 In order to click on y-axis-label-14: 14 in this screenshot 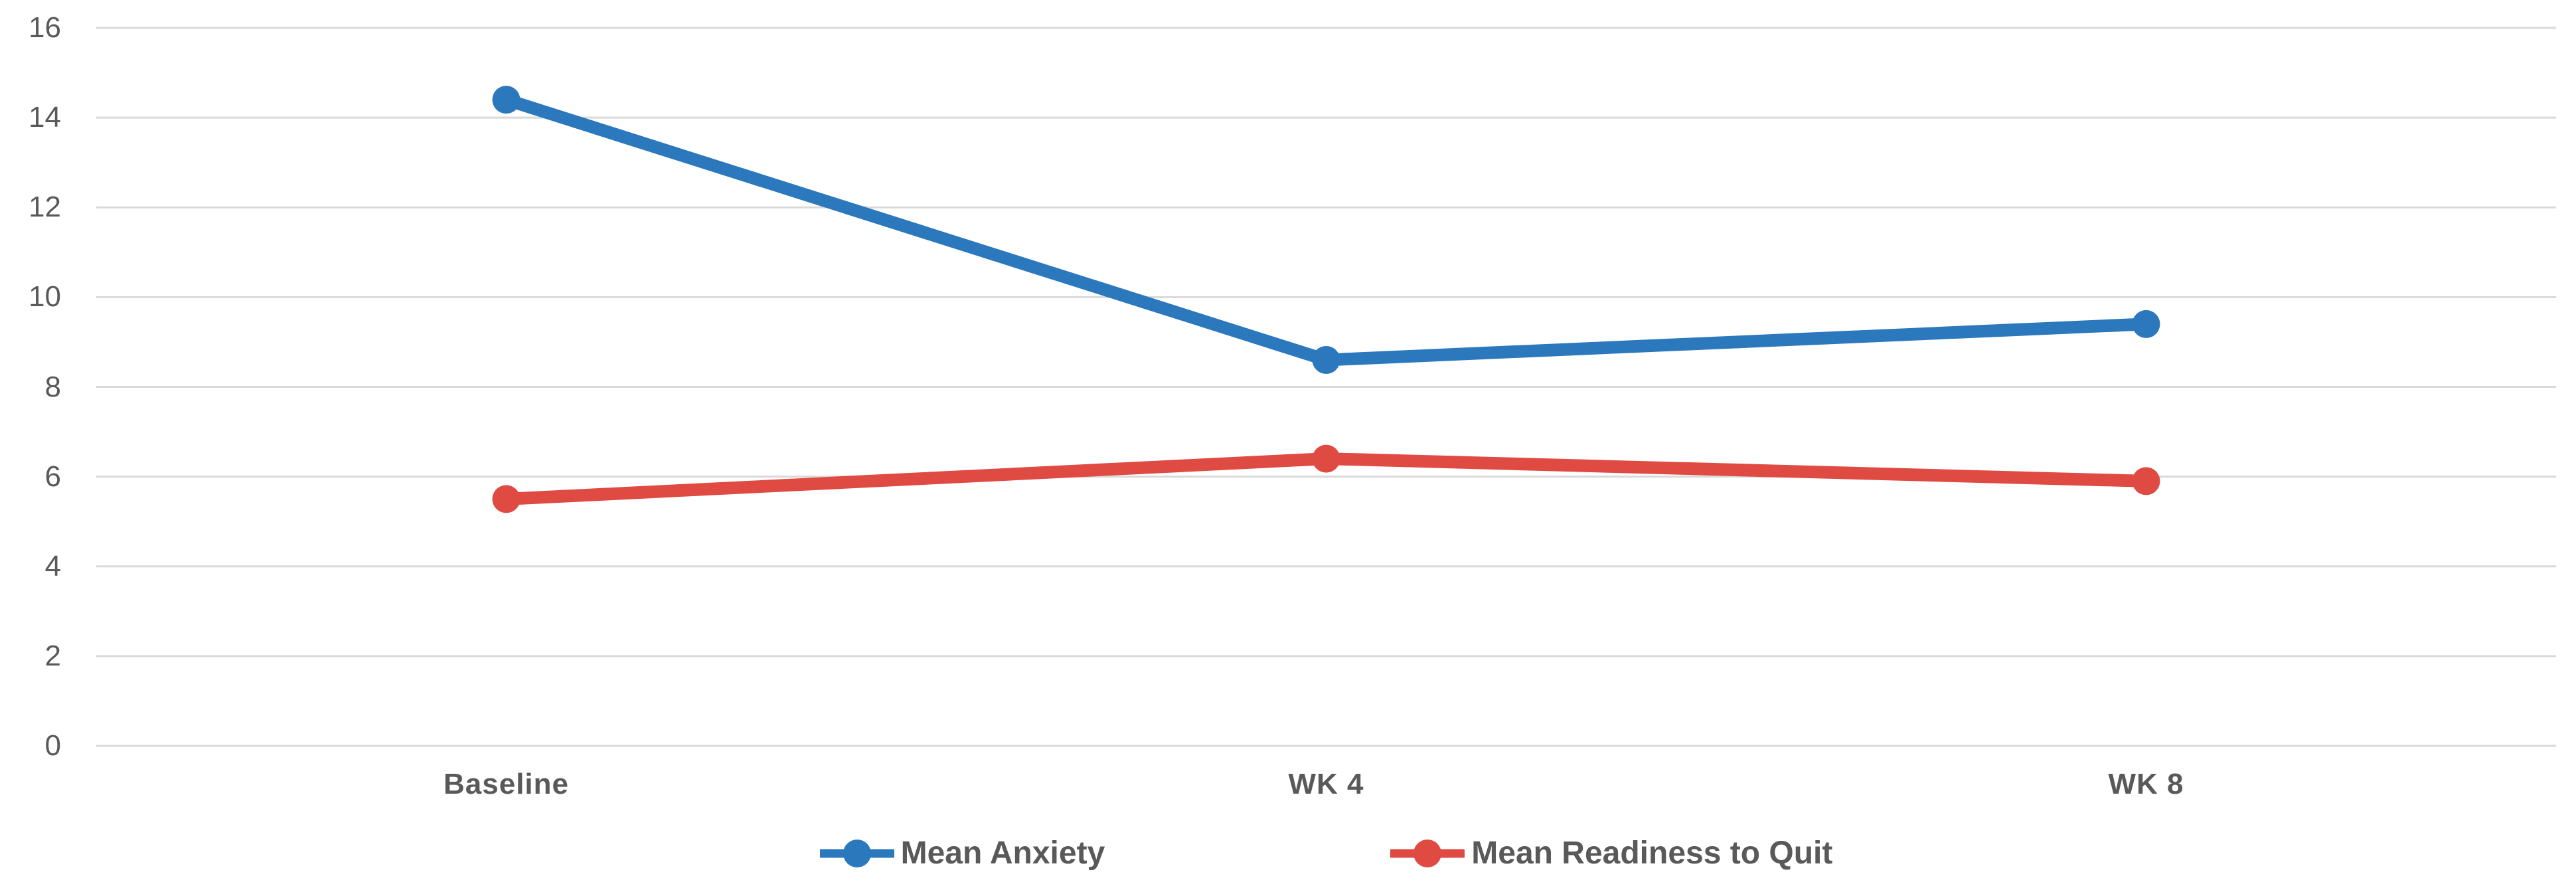, I will do `click(45, 117)`.